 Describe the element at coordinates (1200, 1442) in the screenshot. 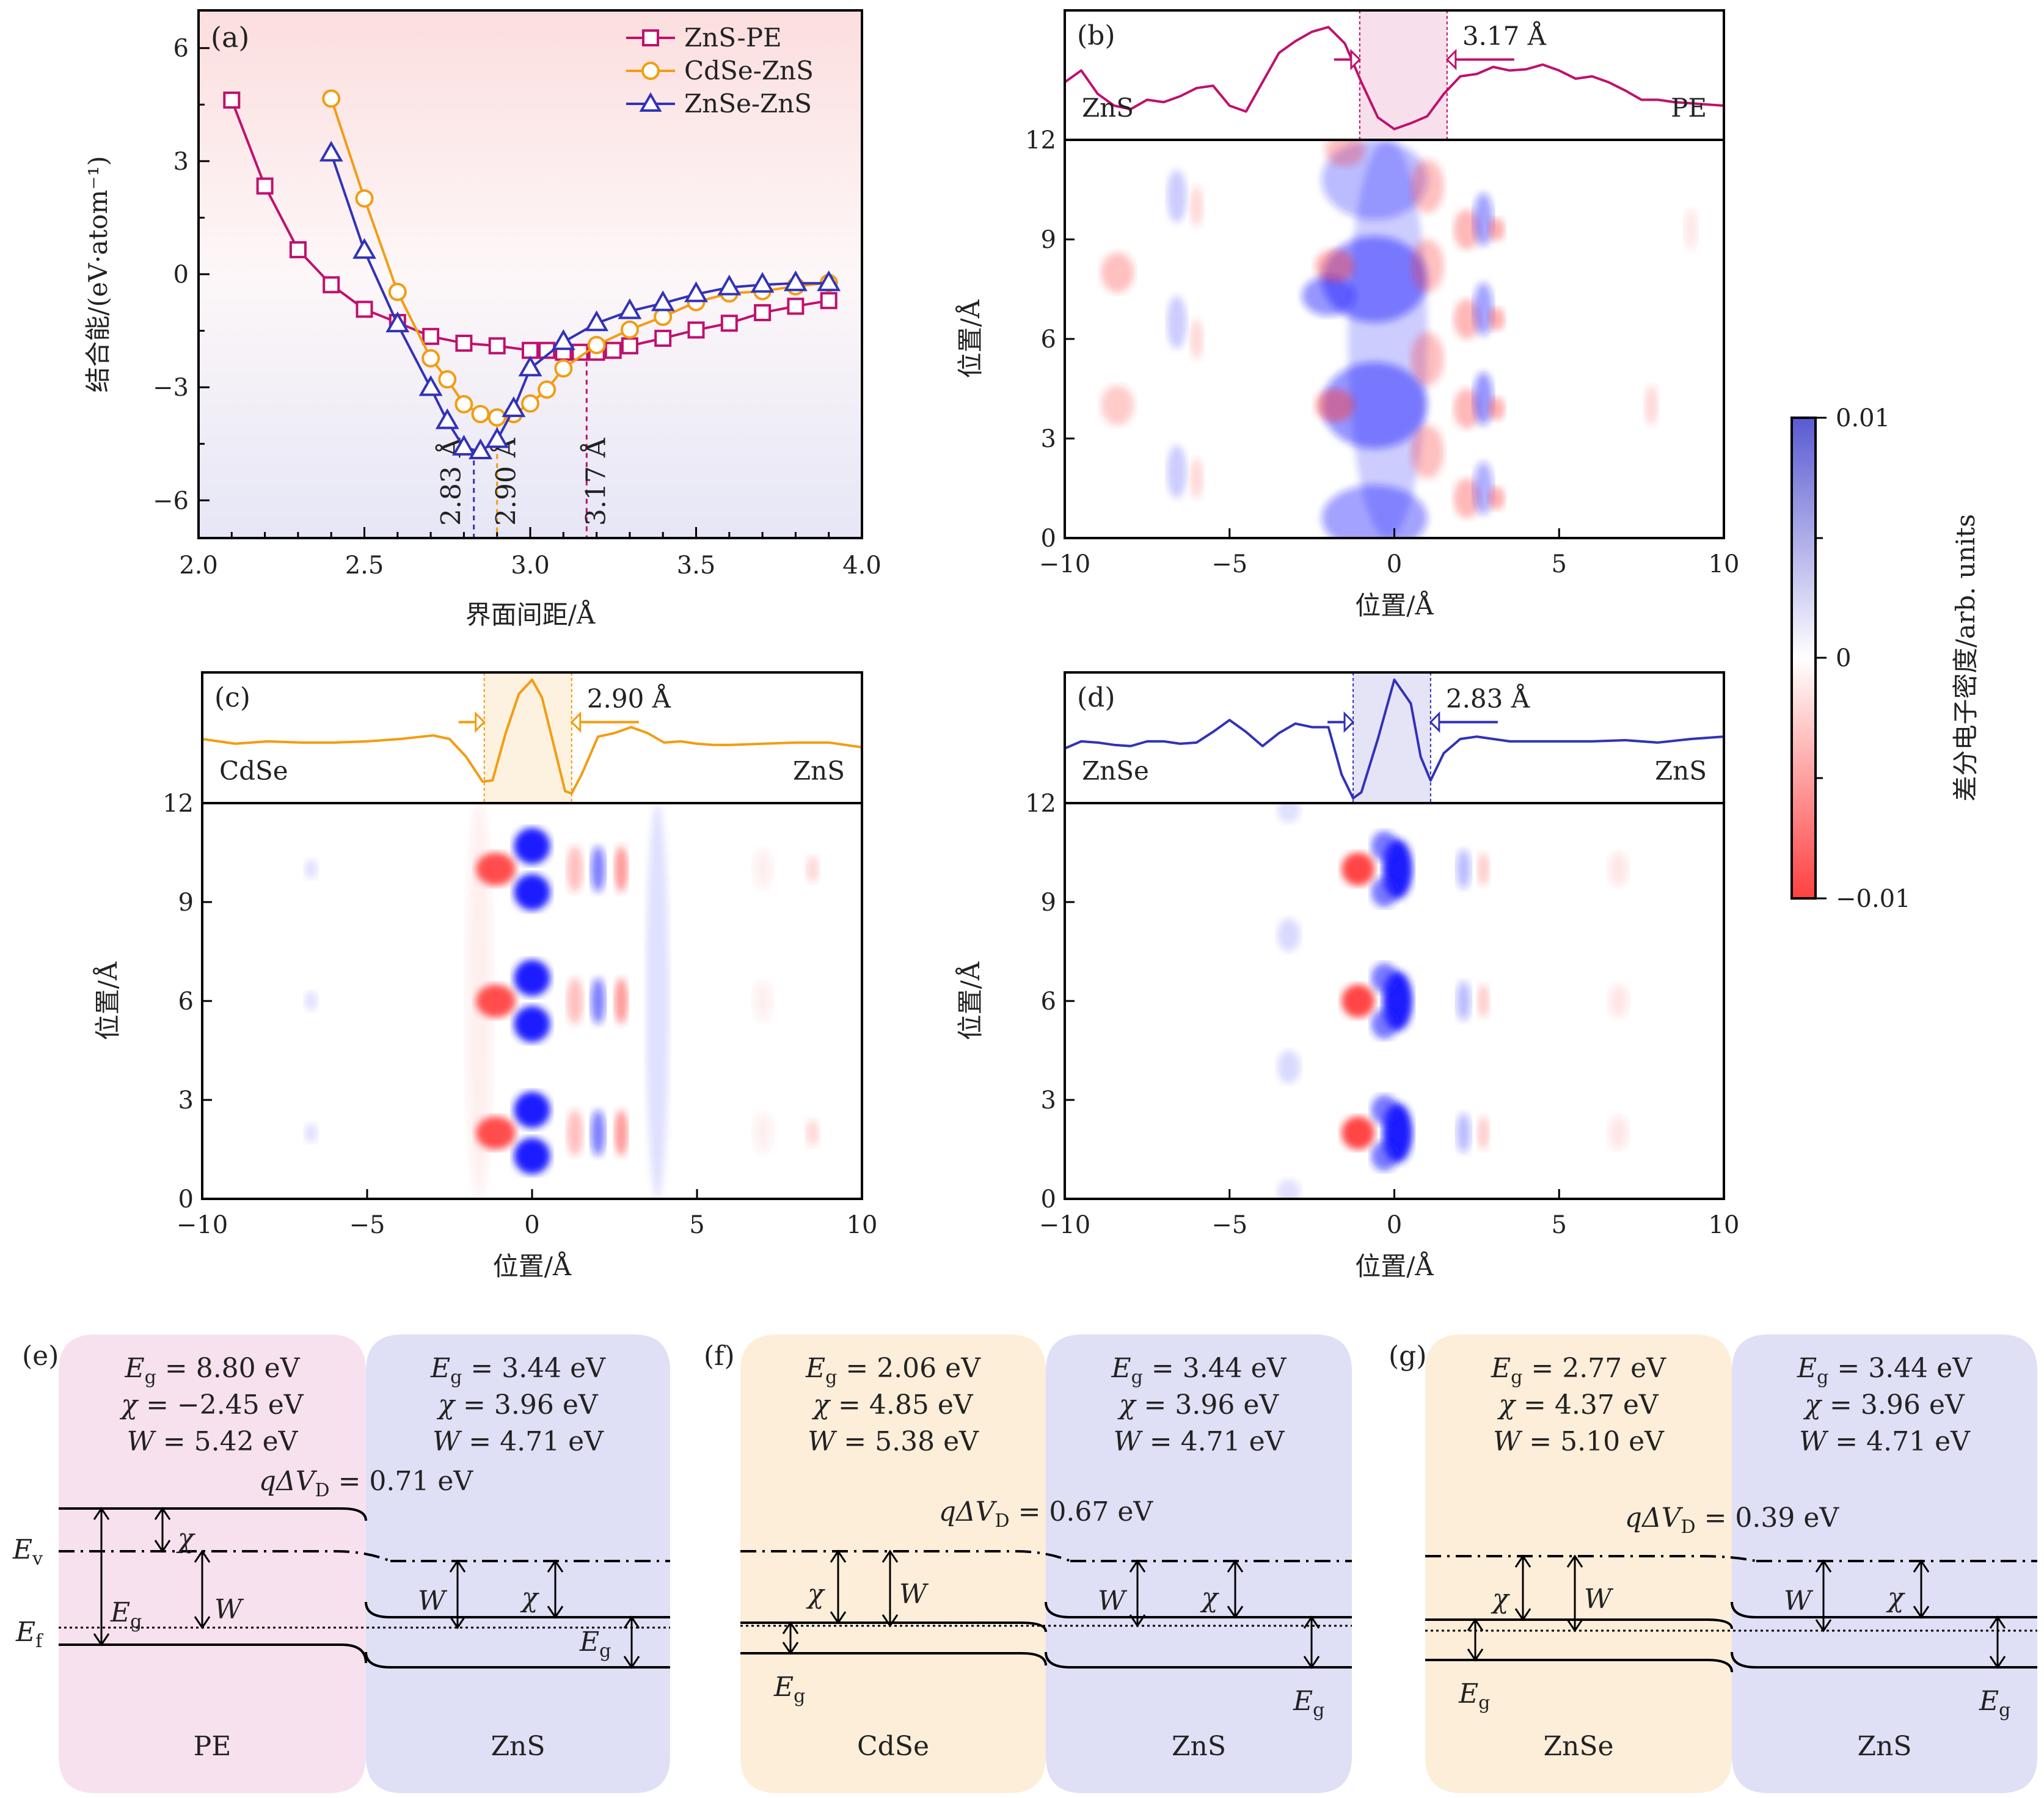

I see `right-w-text: W = 4.71 eV` at that location.